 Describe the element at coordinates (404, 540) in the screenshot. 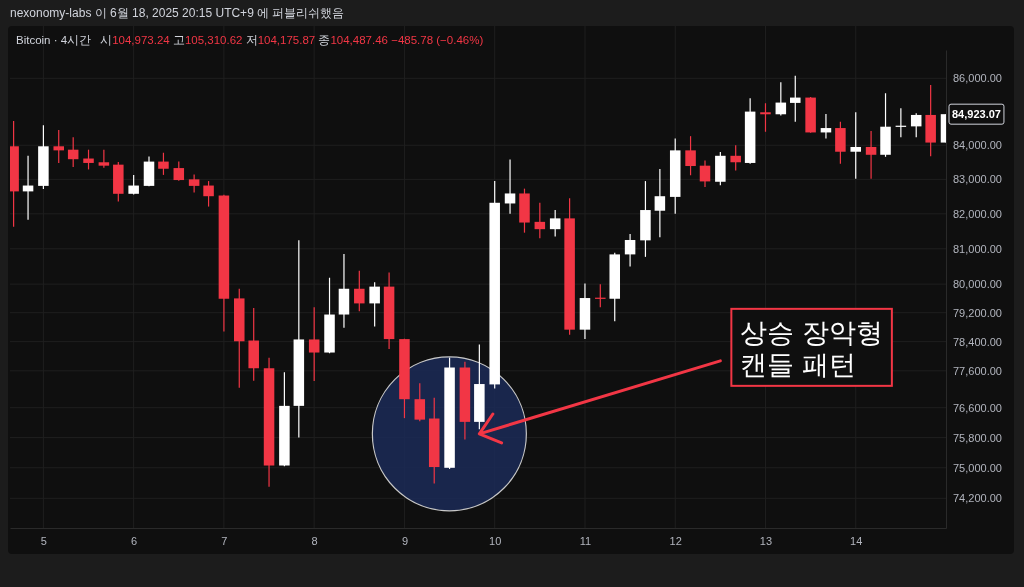

I see `x-tick-label: 9` at that location.